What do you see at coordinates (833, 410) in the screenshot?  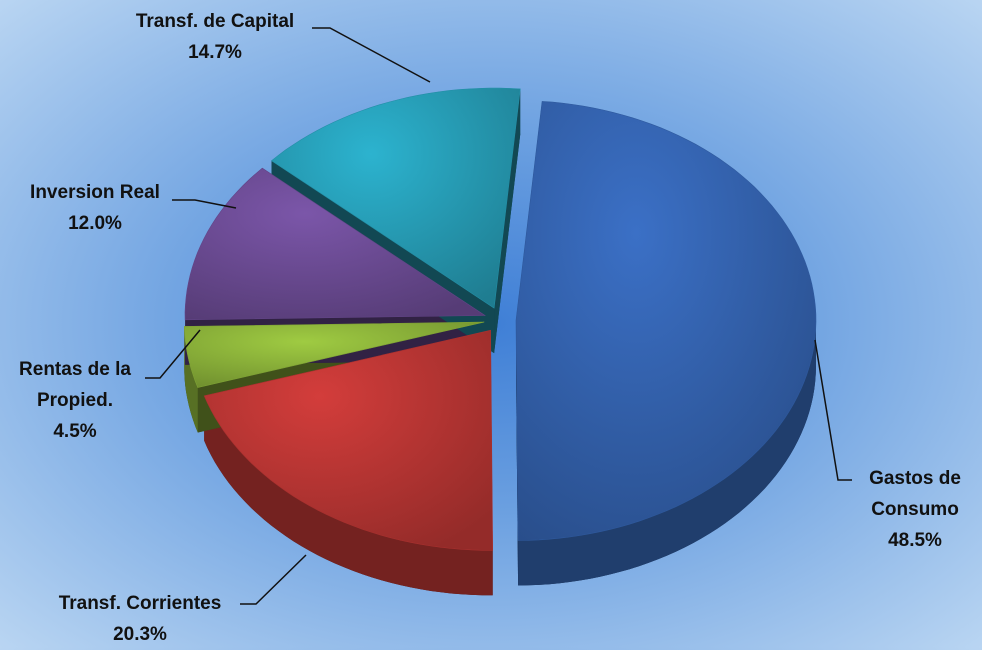 I see `leader-line` at bounding box center [833, 410].